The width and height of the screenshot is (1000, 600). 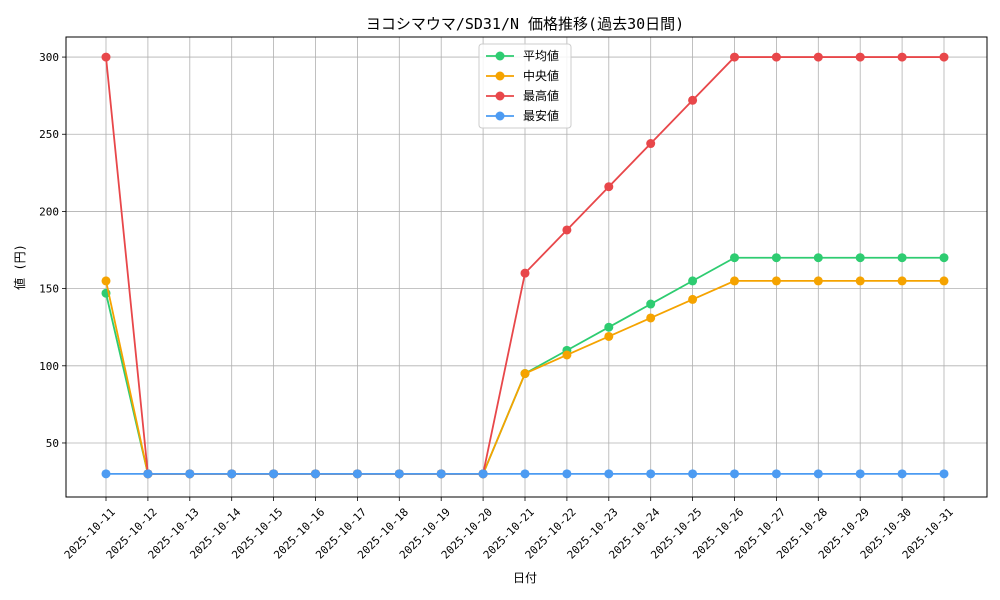 What do you see at coordinates (52, 443) in the screenshot?
I see `y-tick-label: 50` at bounding box center [52, 443].